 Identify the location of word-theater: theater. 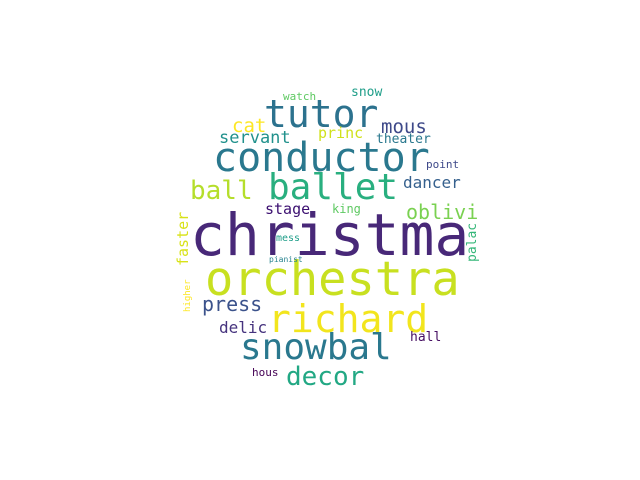
(403, 139).